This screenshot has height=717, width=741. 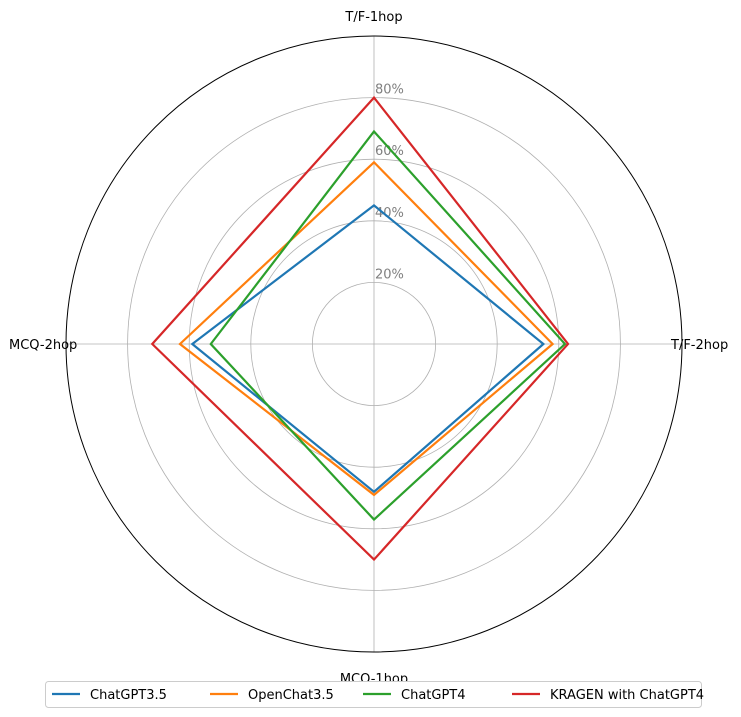 I want to click on legend-label: OpenChat3.5, so click(x=291, y=695).